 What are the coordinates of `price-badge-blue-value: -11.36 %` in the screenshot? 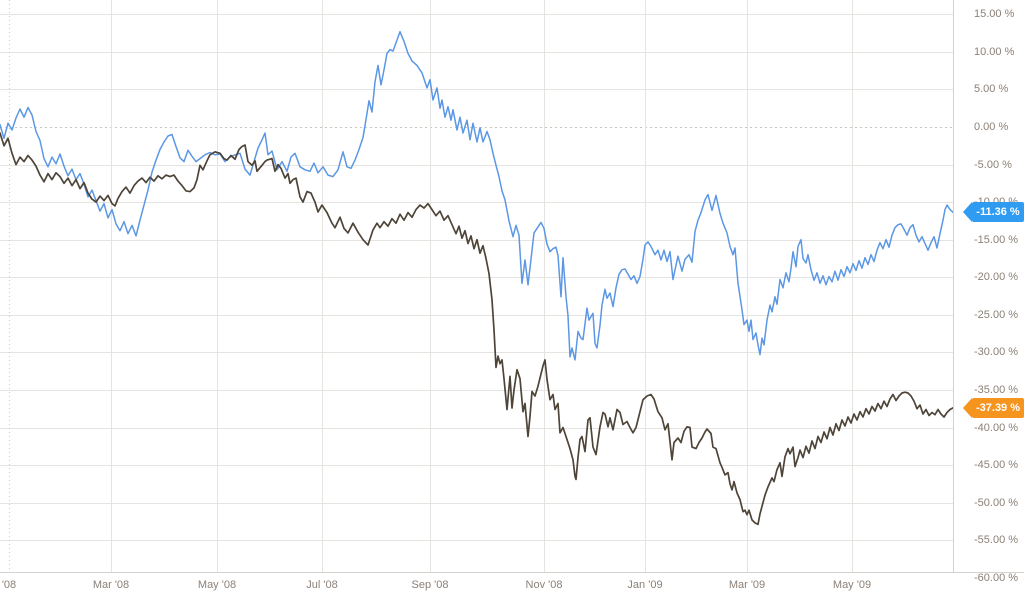 It's located at (998, 212).